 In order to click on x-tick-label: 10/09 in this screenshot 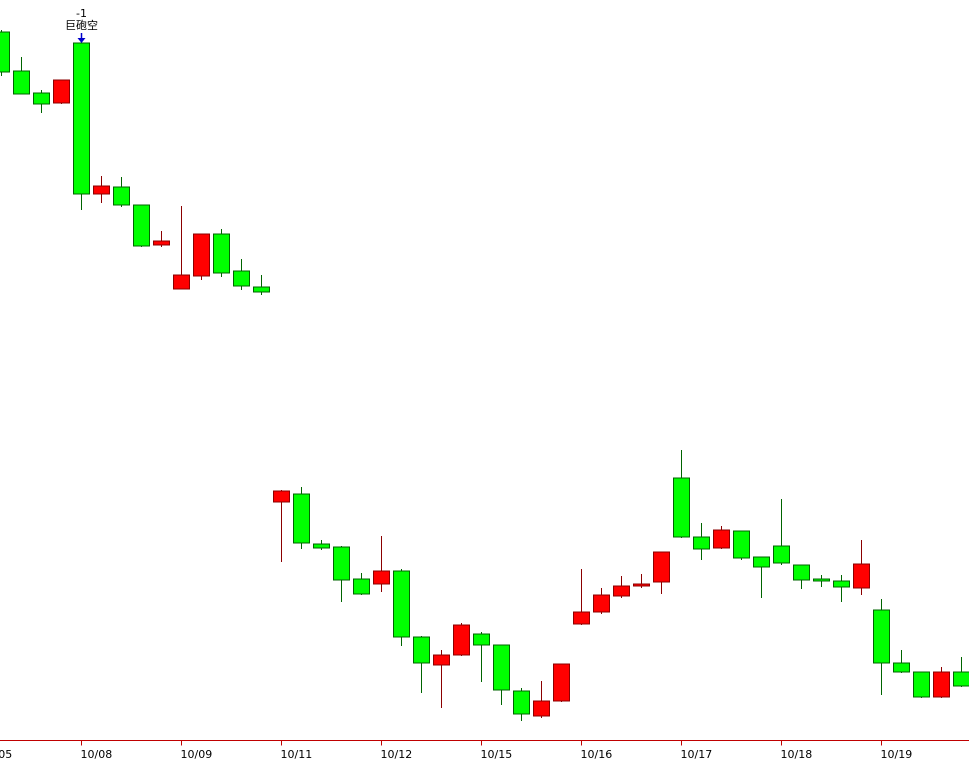, I will do `click(197, 754)`.